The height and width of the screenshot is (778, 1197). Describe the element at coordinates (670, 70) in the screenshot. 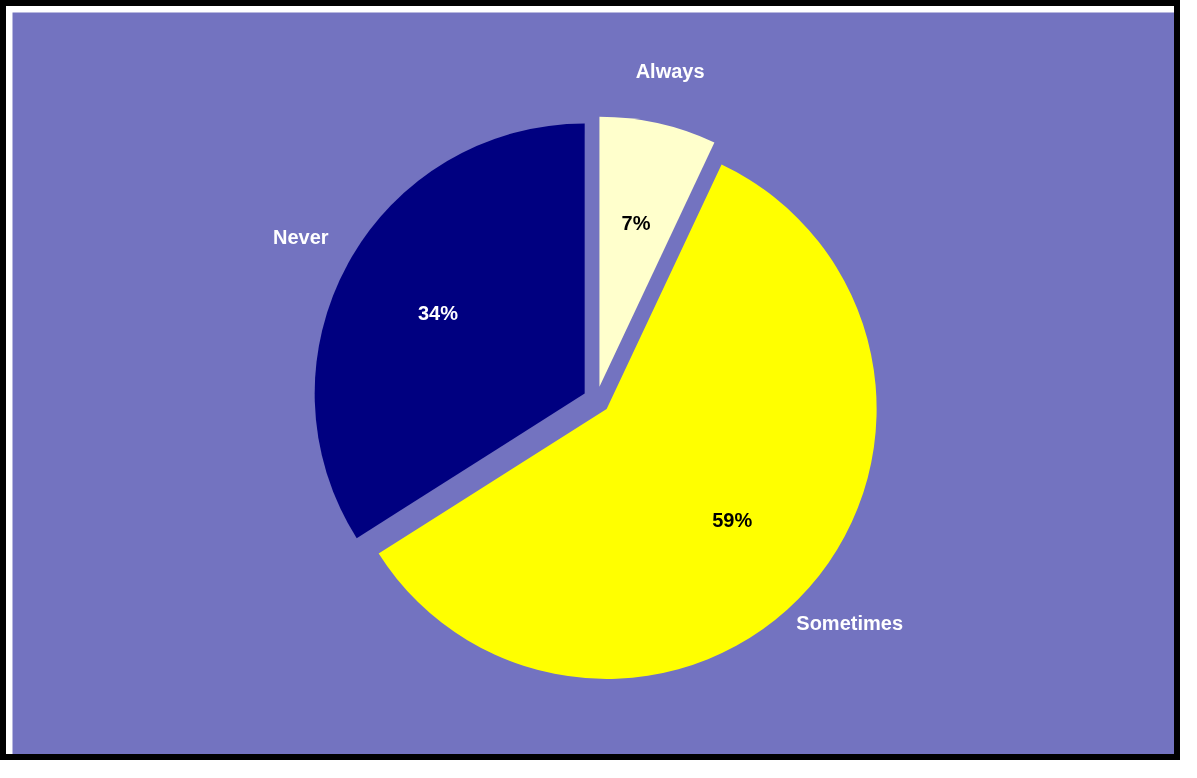

I see `slice-label: Always` at that location.